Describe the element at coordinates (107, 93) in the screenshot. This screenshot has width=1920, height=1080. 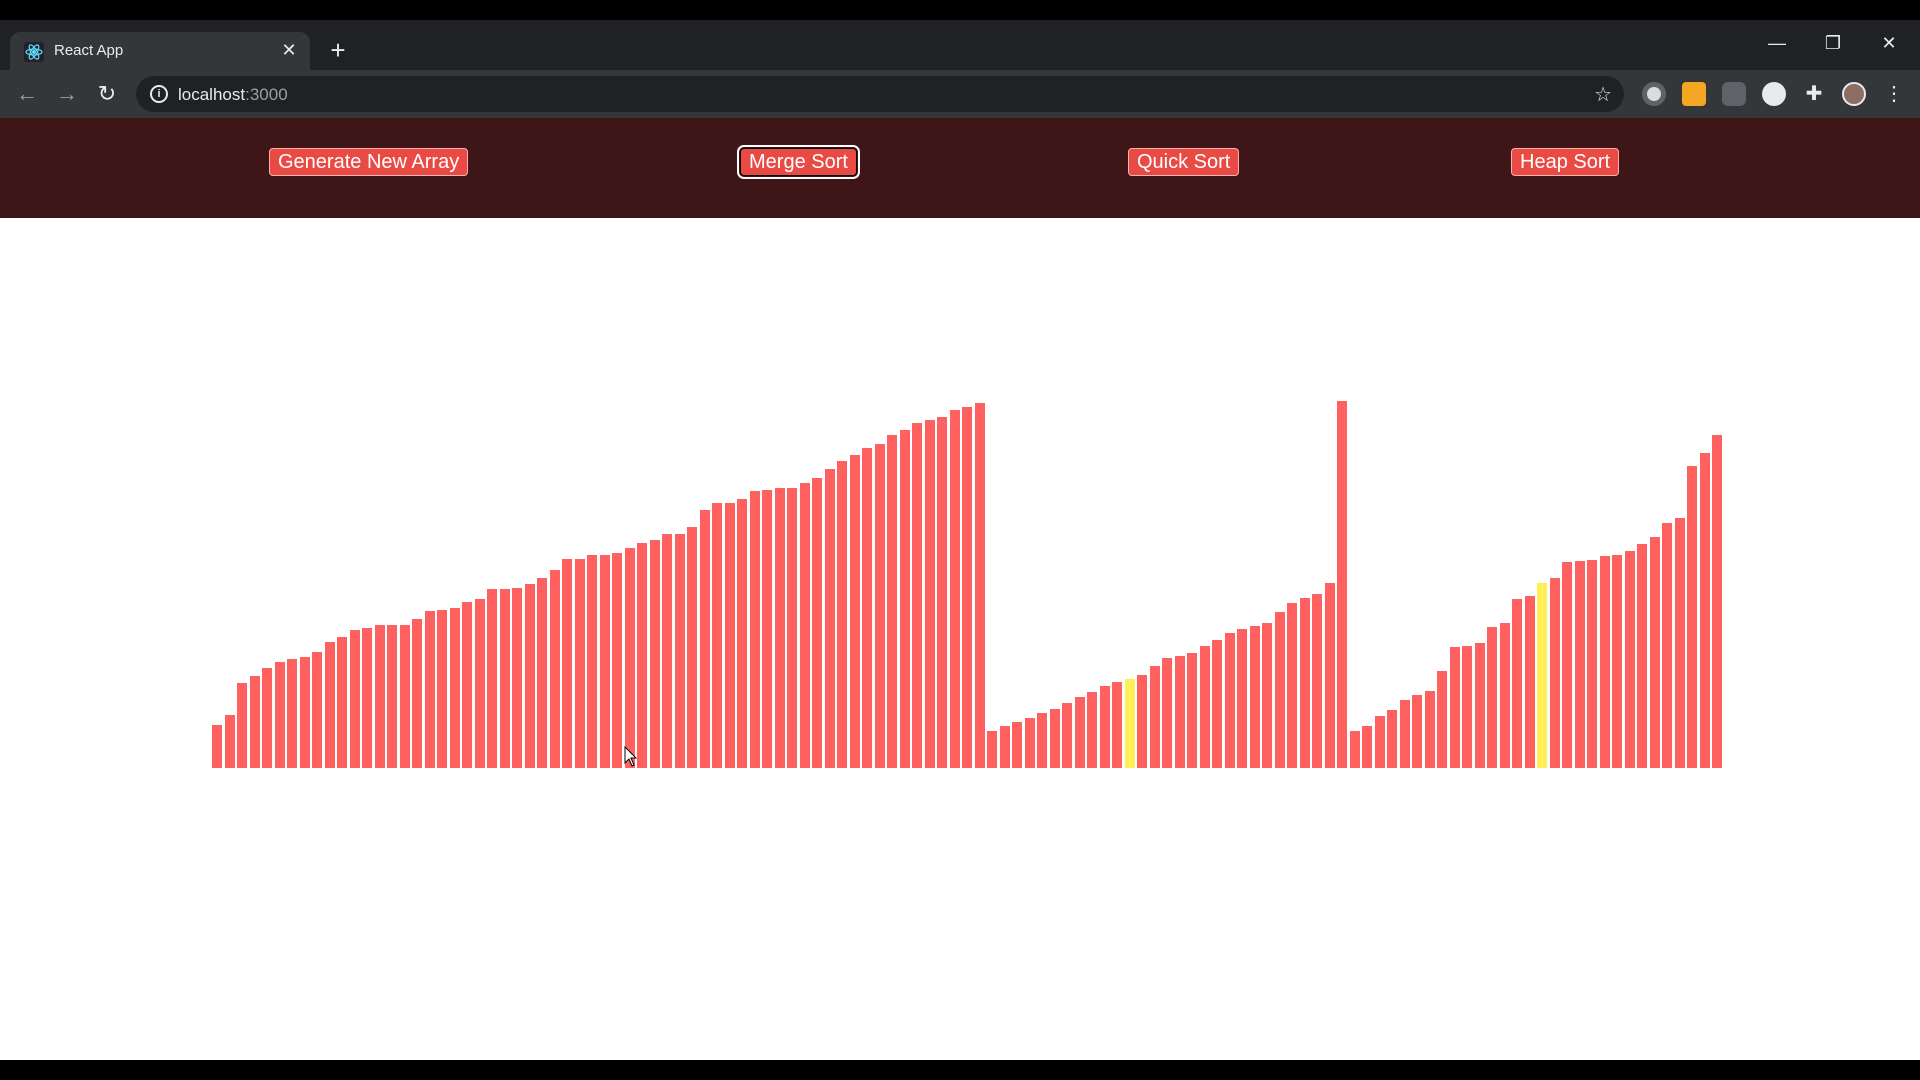
I see `reload-icon: ↻` at that location.